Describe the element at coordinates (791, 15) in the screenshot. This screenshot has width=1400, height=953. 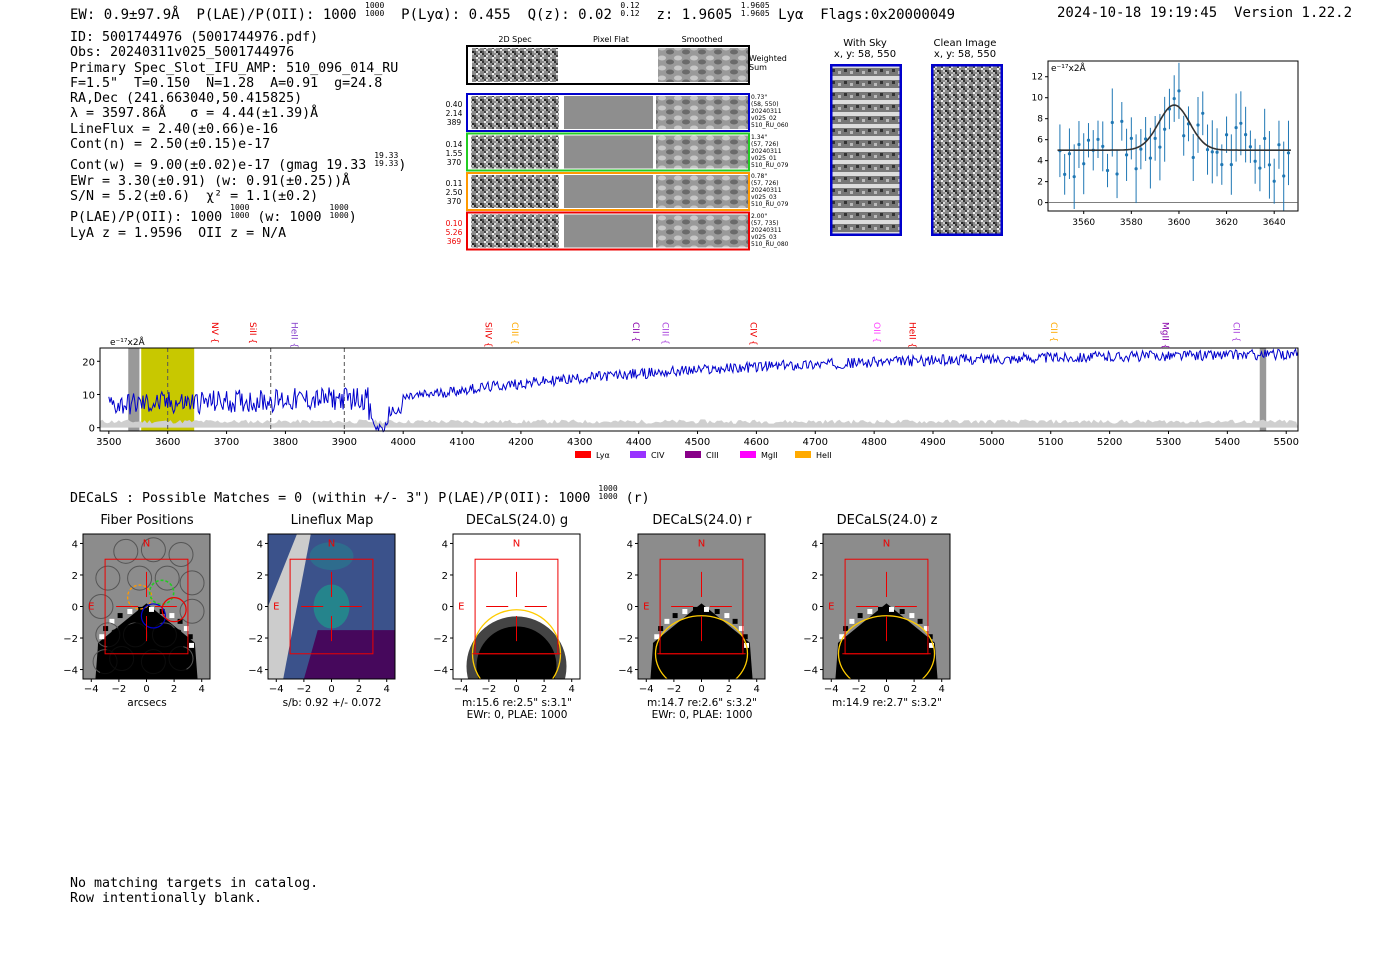
I see `header-lya: Lyα` at that location.